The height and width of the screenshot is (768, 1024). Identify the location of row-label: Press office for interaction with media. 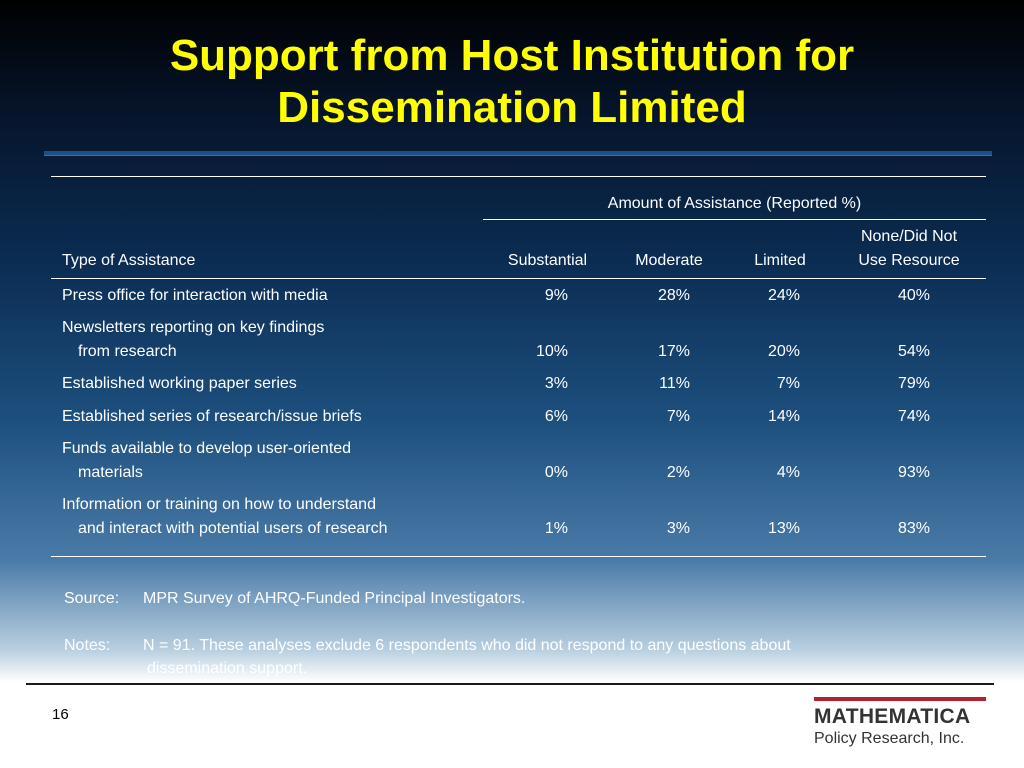
(195, 295).